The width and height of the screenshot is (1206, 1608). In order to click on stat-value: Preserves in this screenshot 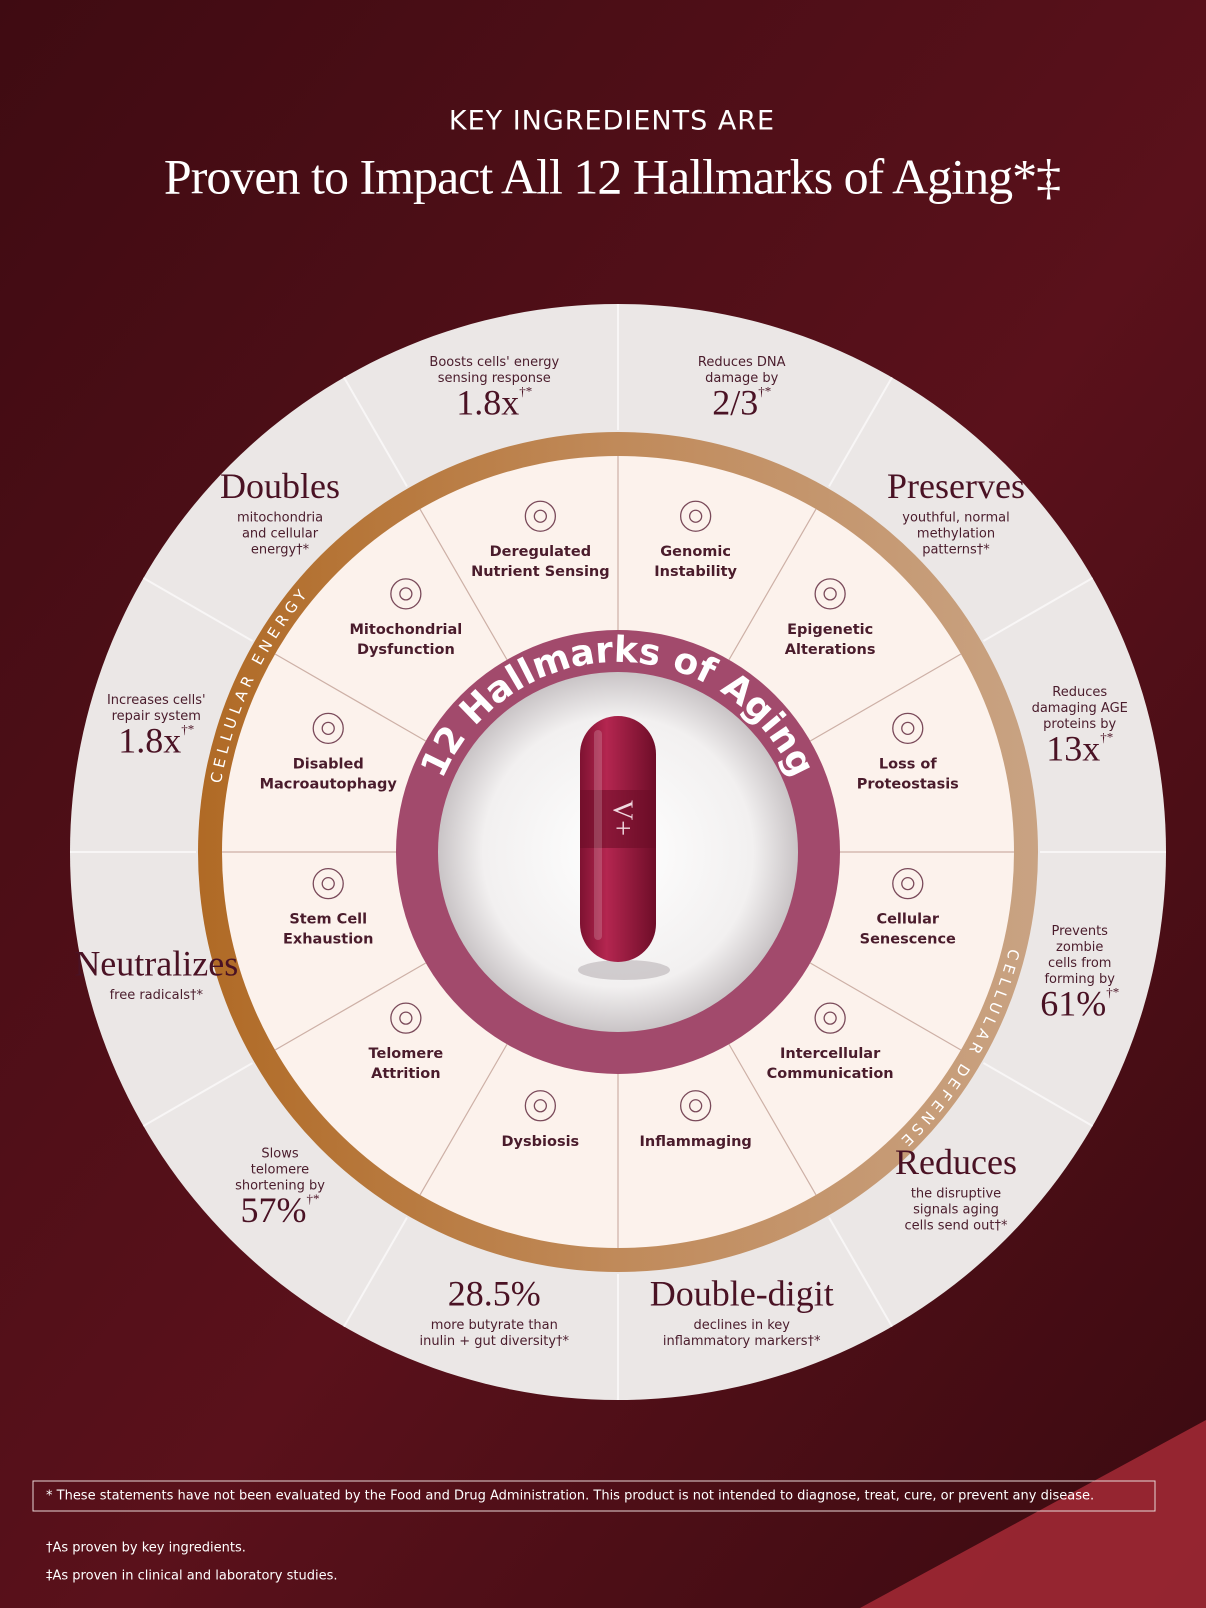, I will do `click(956, 486)`.